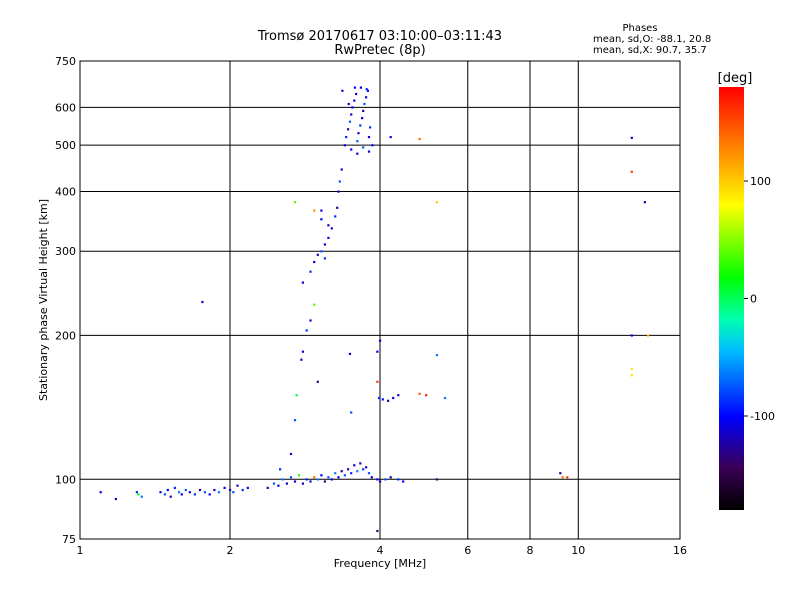 The image size is (800, 600). I want to click on x-axis-label: Frequency [MHz], so click(380, 563).